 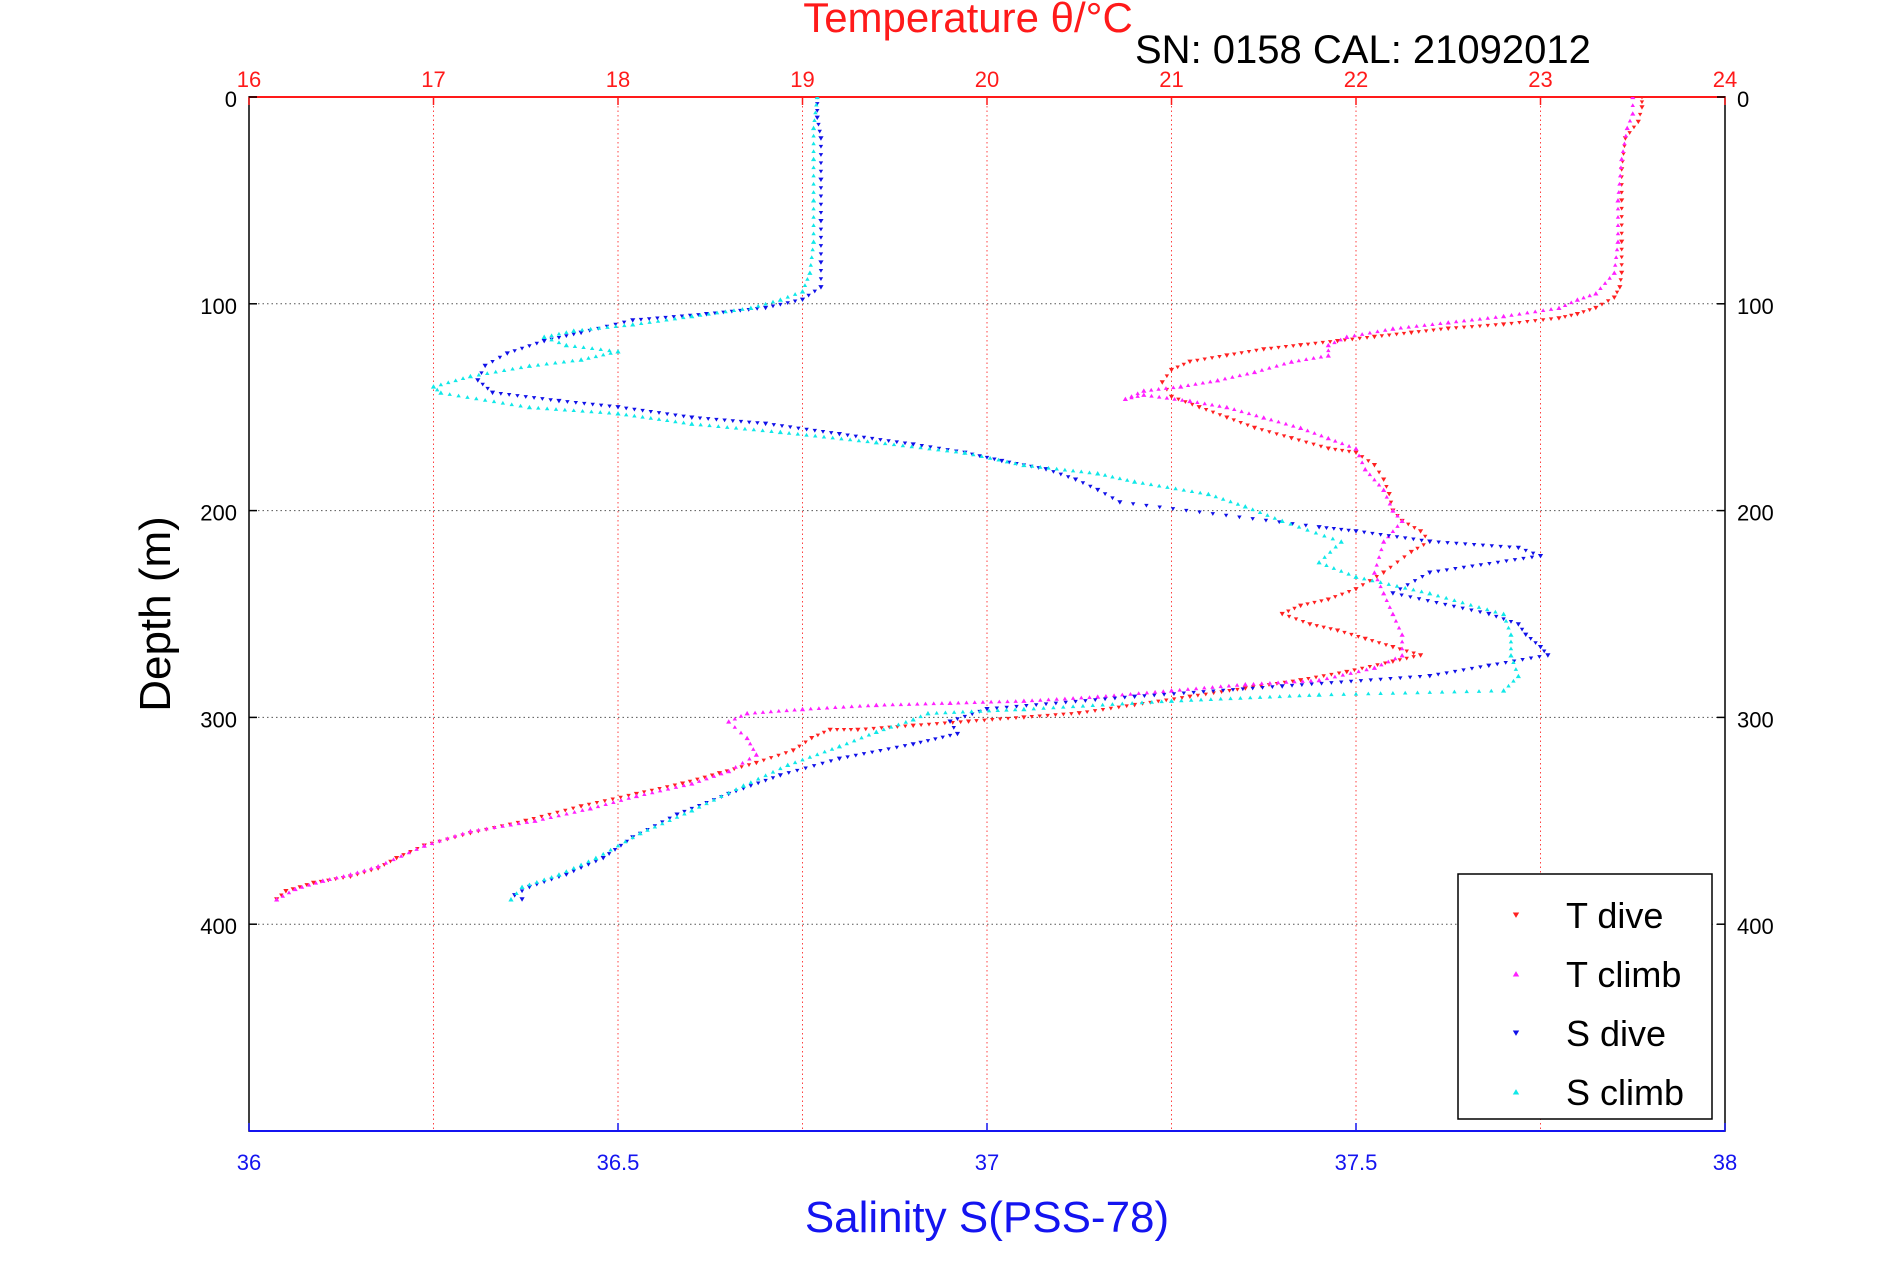 What do you see at coordinates (433, 79) in the screenshot?
I see `top-tick-label: 17` at bounding box center [433, 79].